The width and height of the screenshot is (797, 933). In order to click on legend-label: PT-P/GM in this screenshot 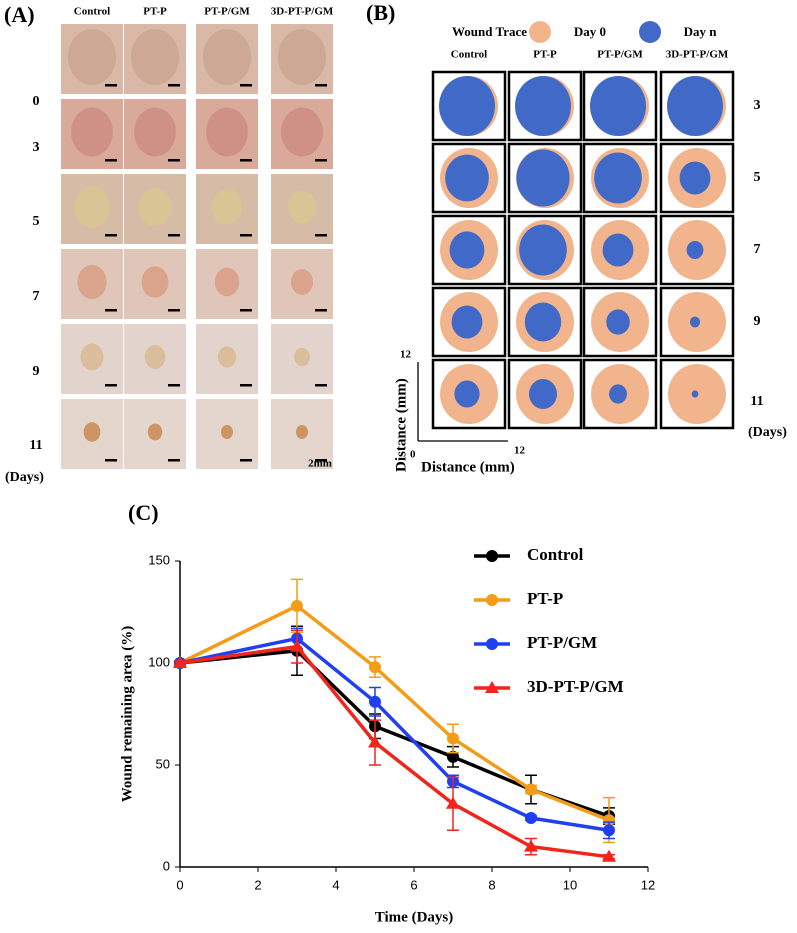, I will do `click(562, 642)`.